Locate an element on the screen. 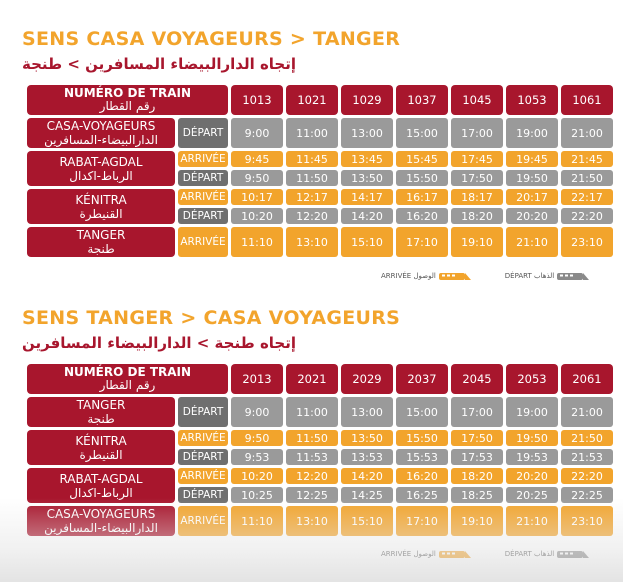  arrival-time: 19:50 is located at coordinates (532, 438).